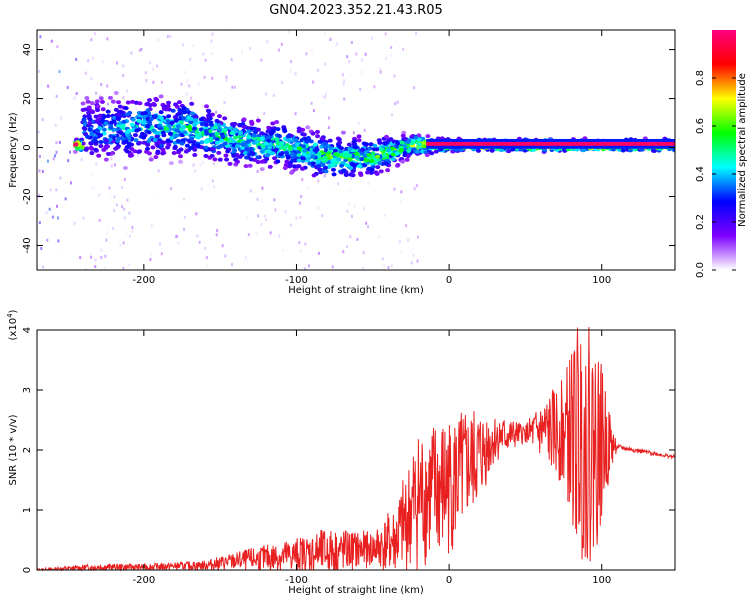 The image size is (750, 600). Describe the element at coordinates (449, 280) in the screenshot. I see `x-tick-label: 0` at that location.